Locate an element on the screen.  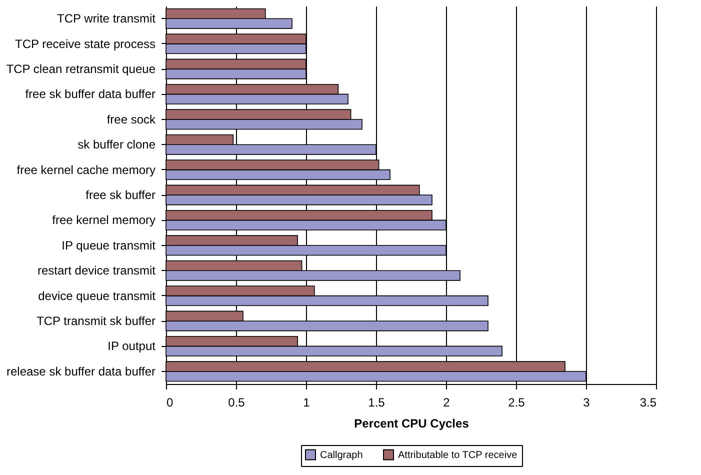
x-tick-label: 1 is located at coordinates (306, 403).